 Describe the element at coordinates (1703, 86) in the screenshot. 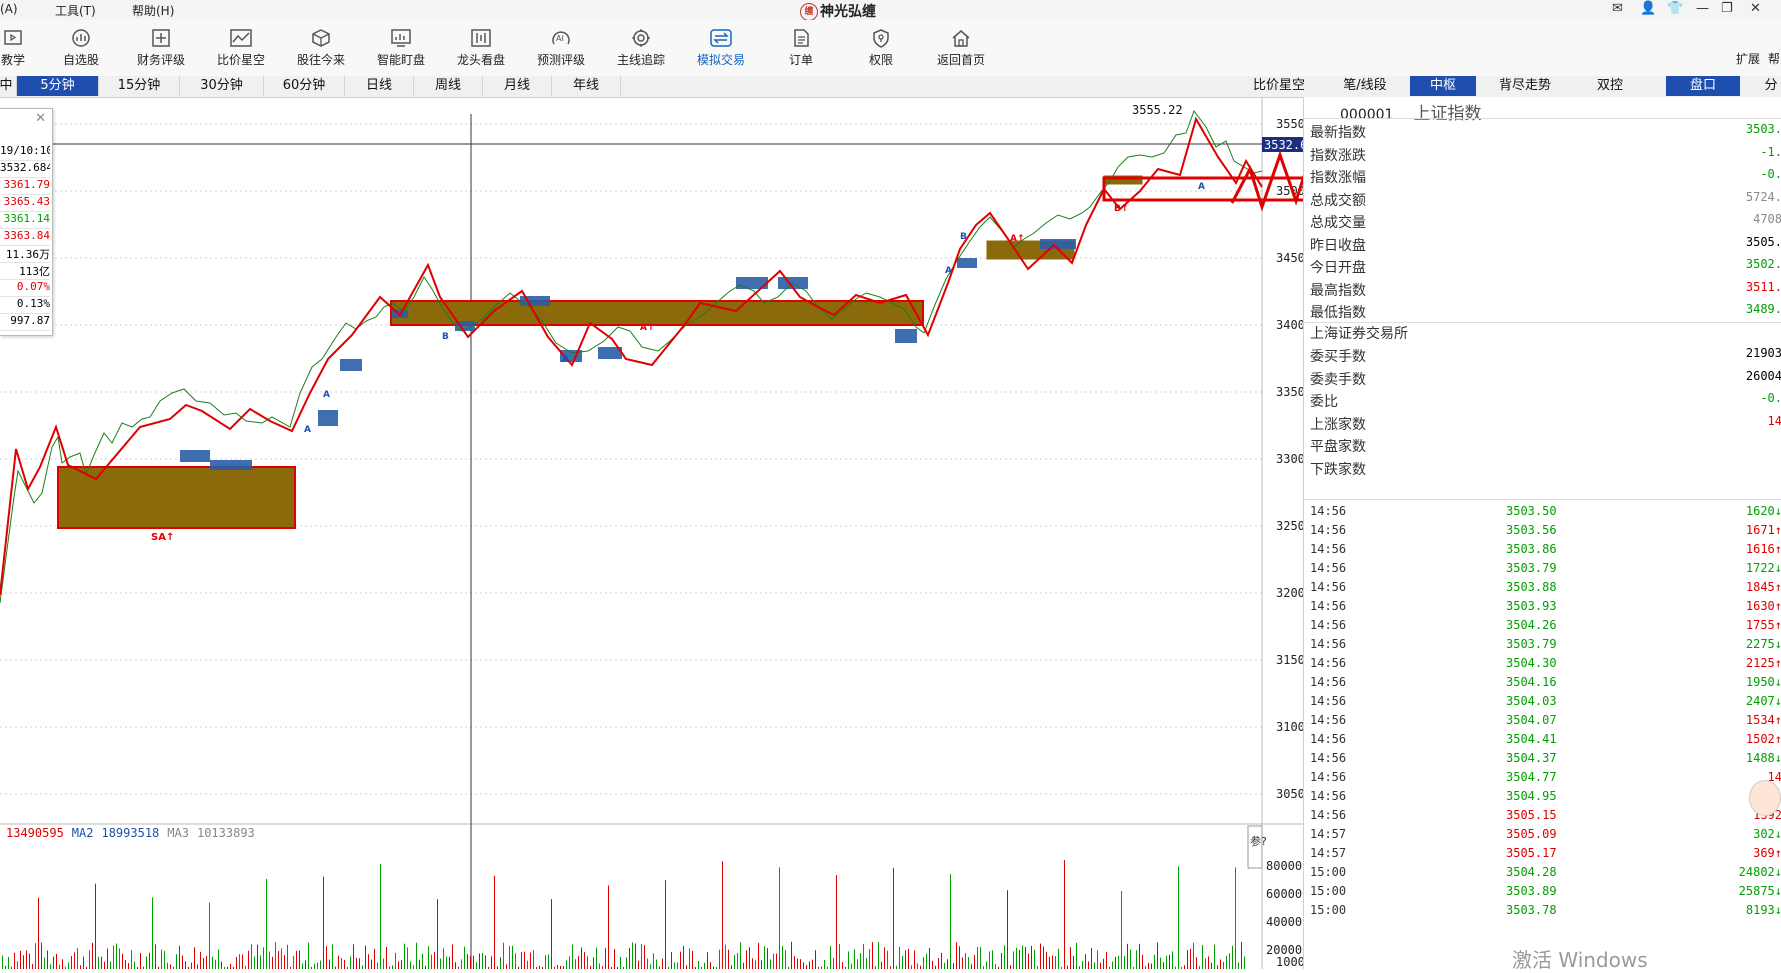

I see `tab-order-book: 盘口` at that location.